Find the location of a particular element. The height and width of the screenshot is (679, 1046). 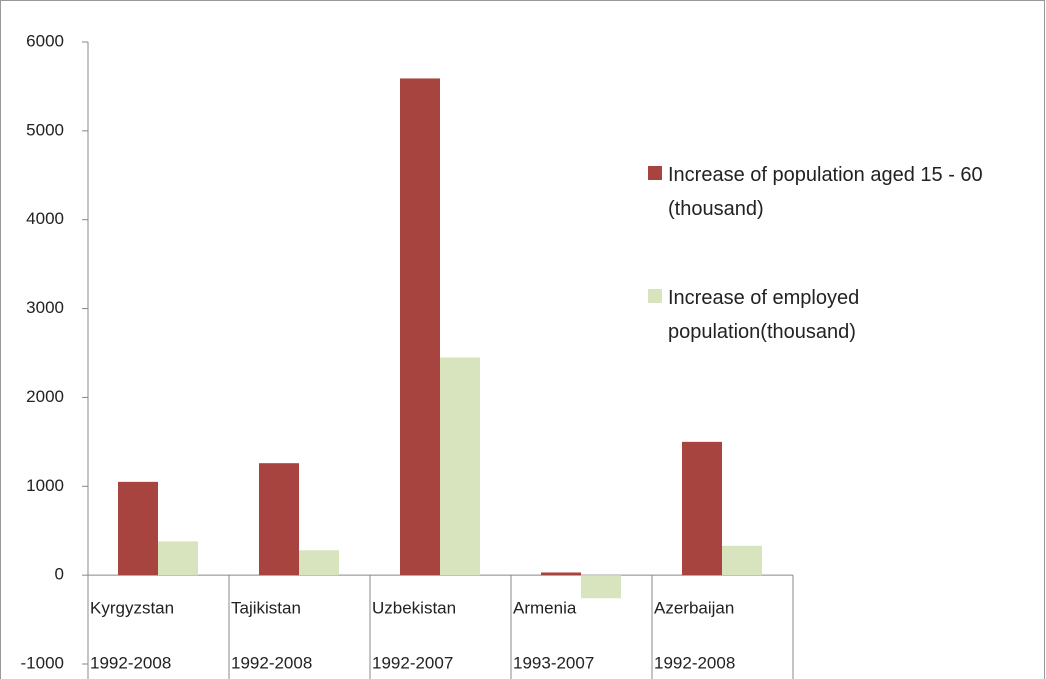

x-tick-label: Armenia is located at coordinates (545, 607).